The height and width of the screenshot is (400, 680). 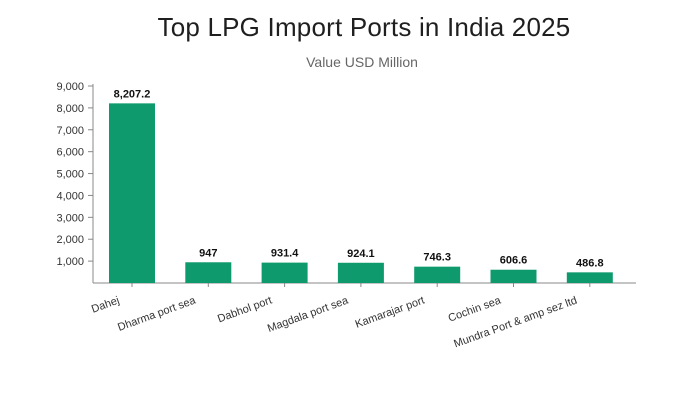 What do you see at coordinates (70, 131) in the screenshot?
I see `y-tick-label: 7,000` at bounding box center [70, 131].